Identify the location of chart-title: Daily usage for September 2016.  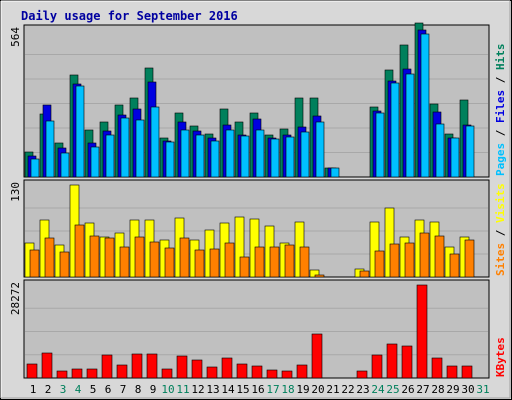
(129, 16).